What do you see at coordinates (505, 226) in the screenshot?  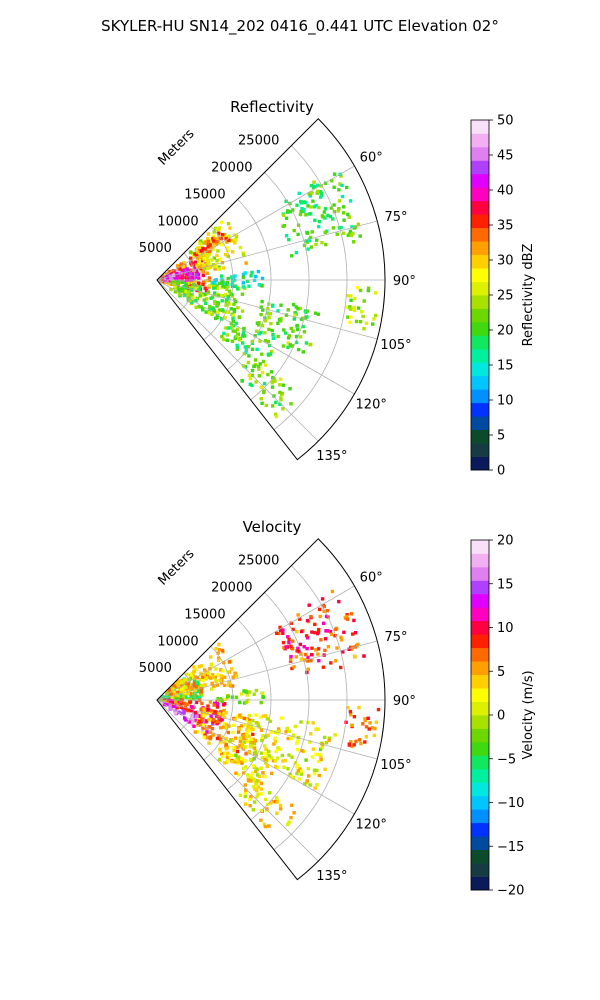 I see `colorbar-tick-label: 35` at bounding box center [505, 226].